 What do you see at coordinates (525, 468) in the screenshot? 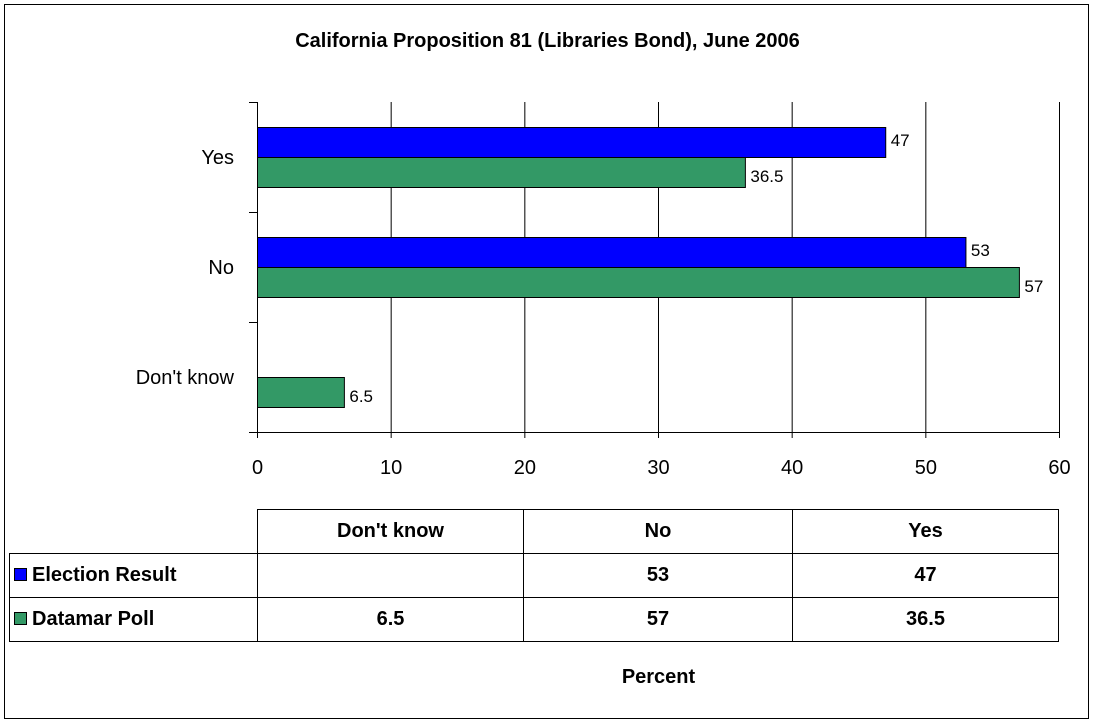
I see `x-tick-label: 20` at bounding box center [525, 468].